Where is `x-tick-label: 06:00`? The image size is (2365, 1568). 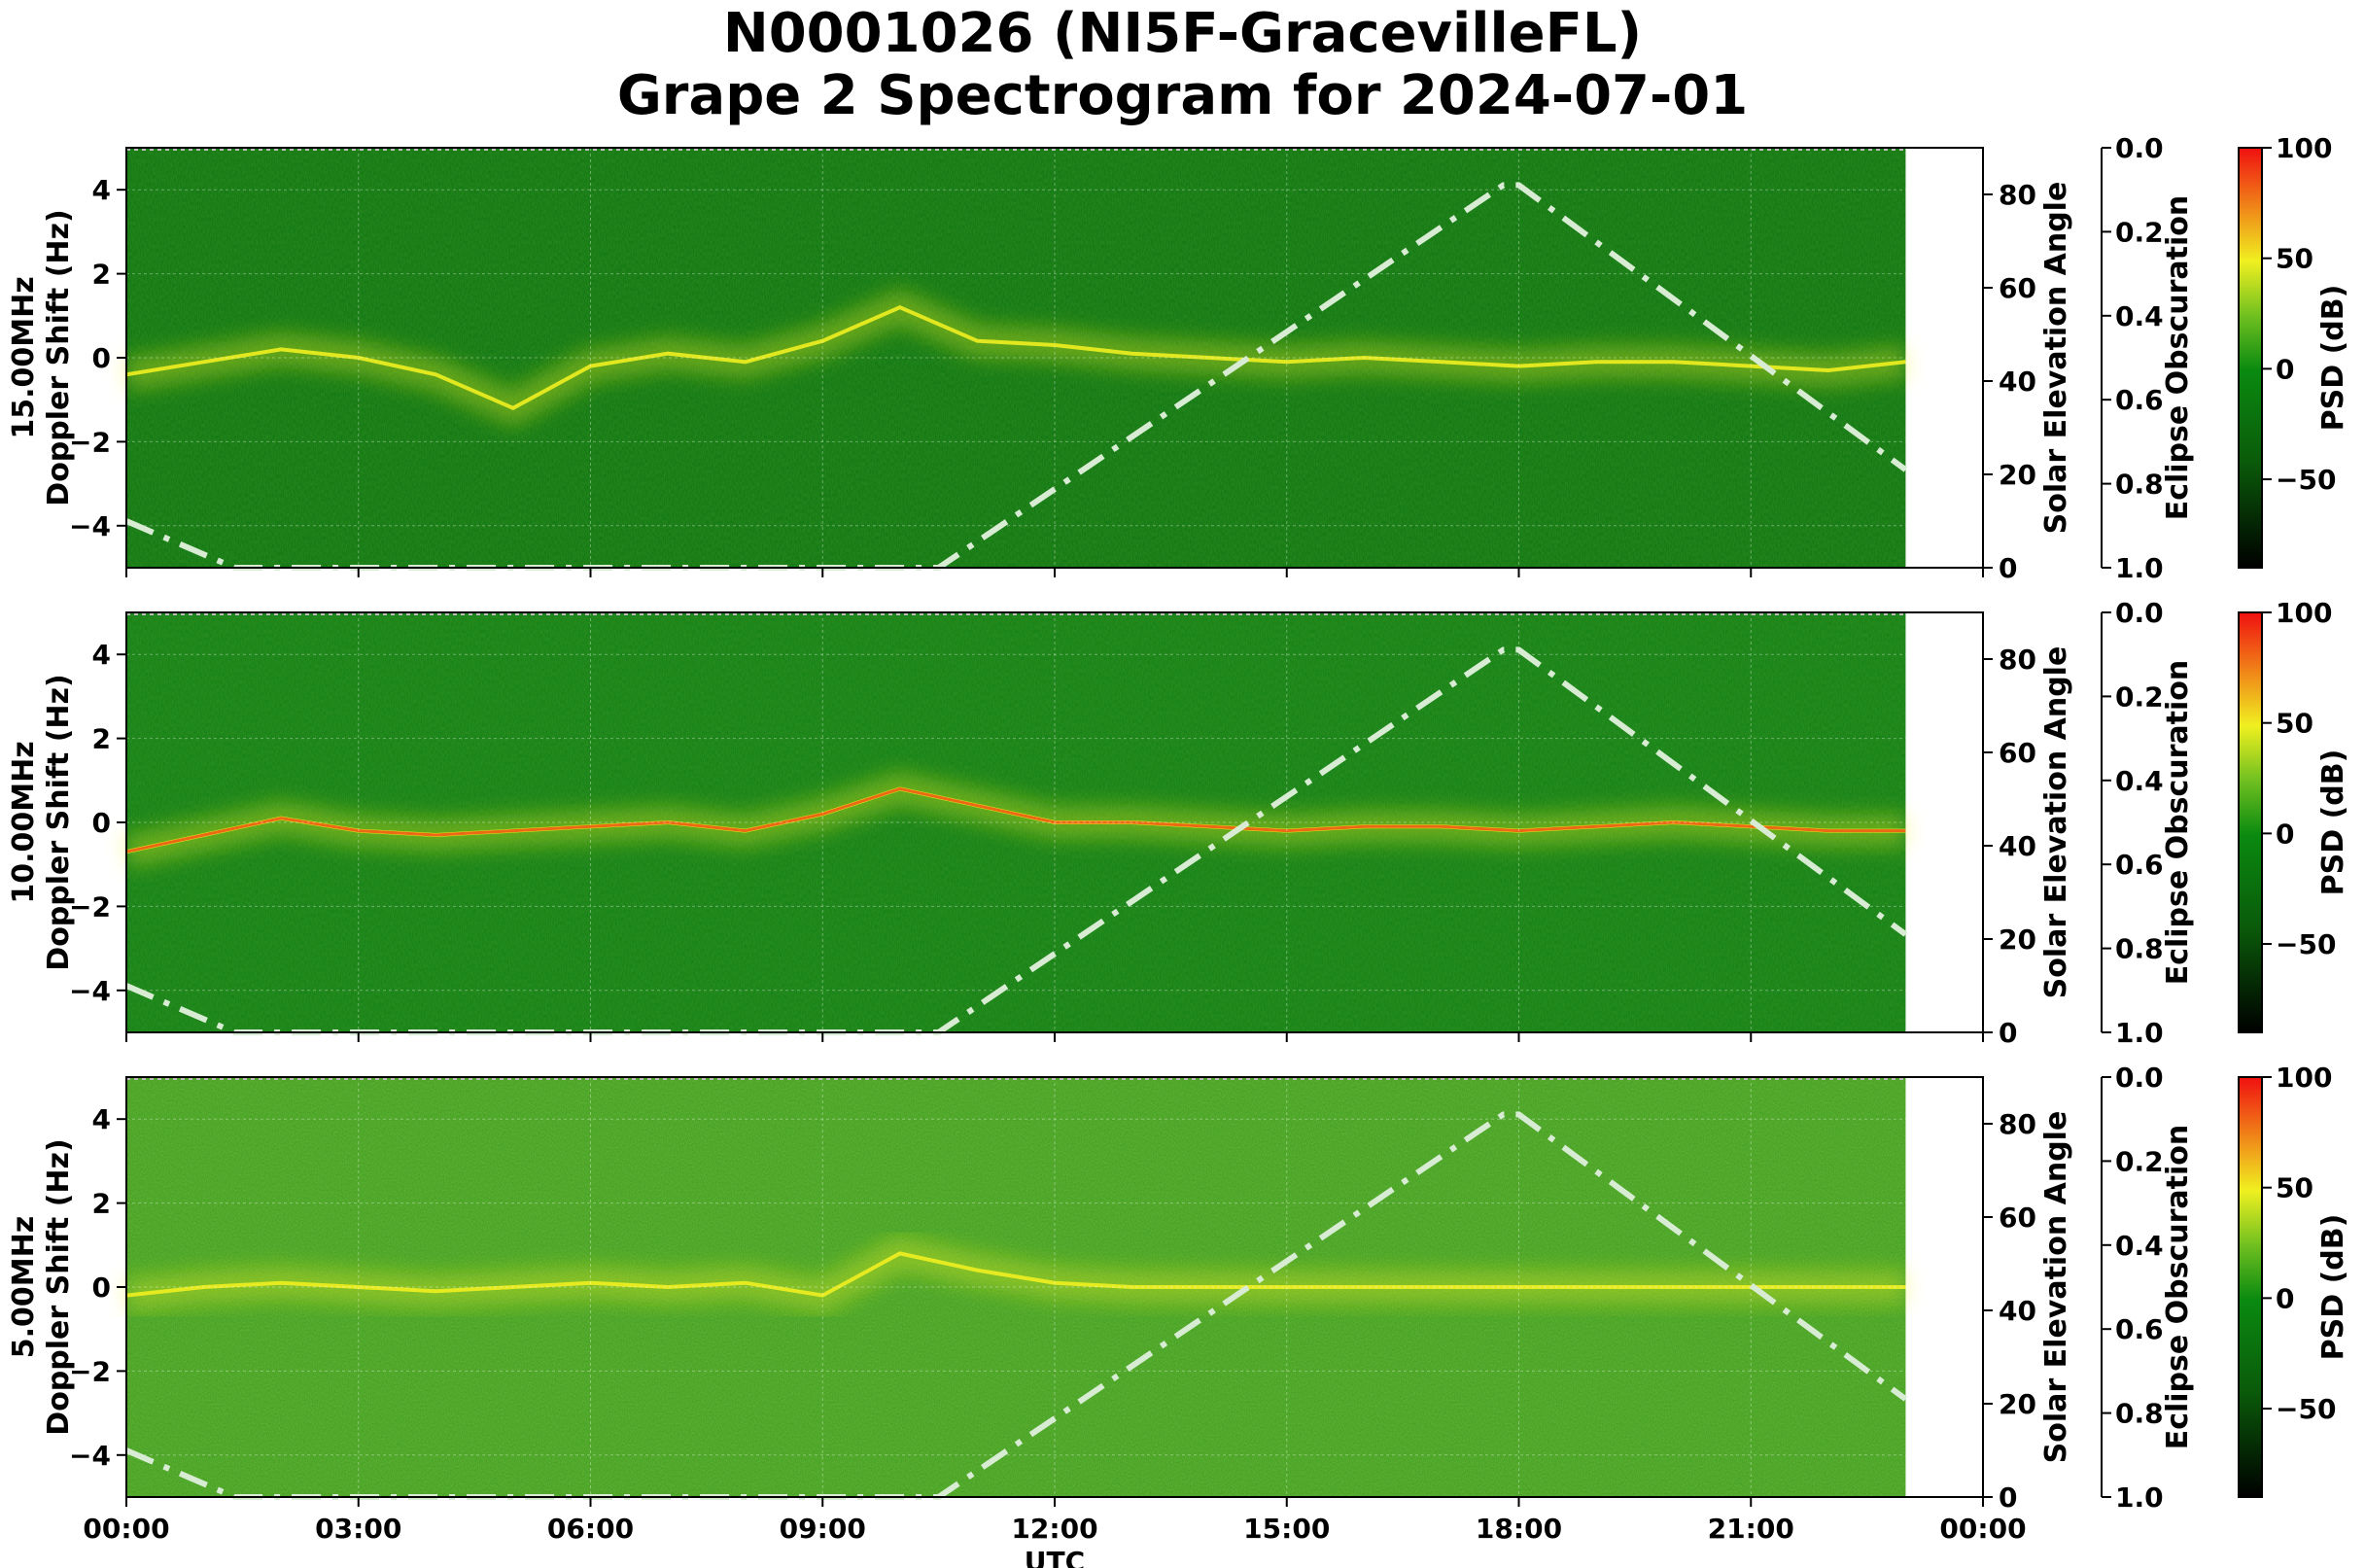 x-tick-label: 06:00 is located at coordinates (590, 1529).